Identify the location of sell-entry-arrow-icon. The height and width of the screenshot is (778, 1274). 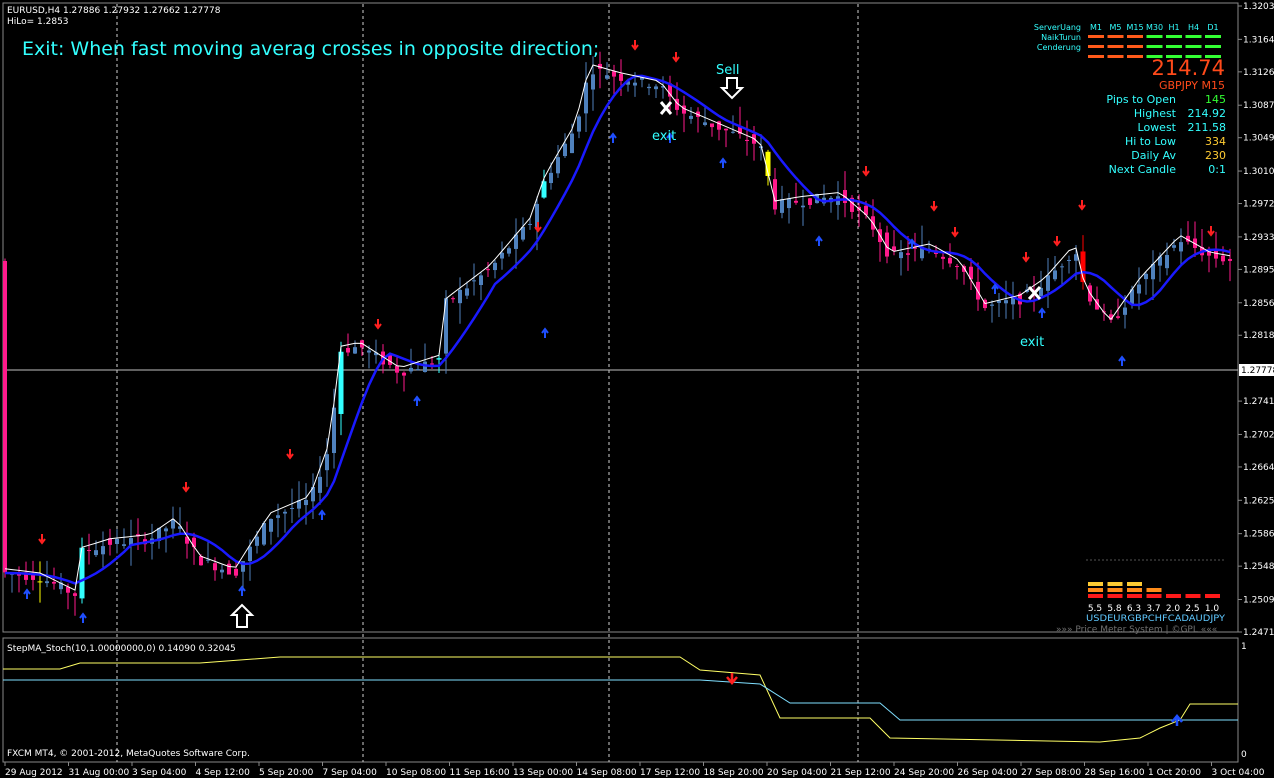
(732, 88).